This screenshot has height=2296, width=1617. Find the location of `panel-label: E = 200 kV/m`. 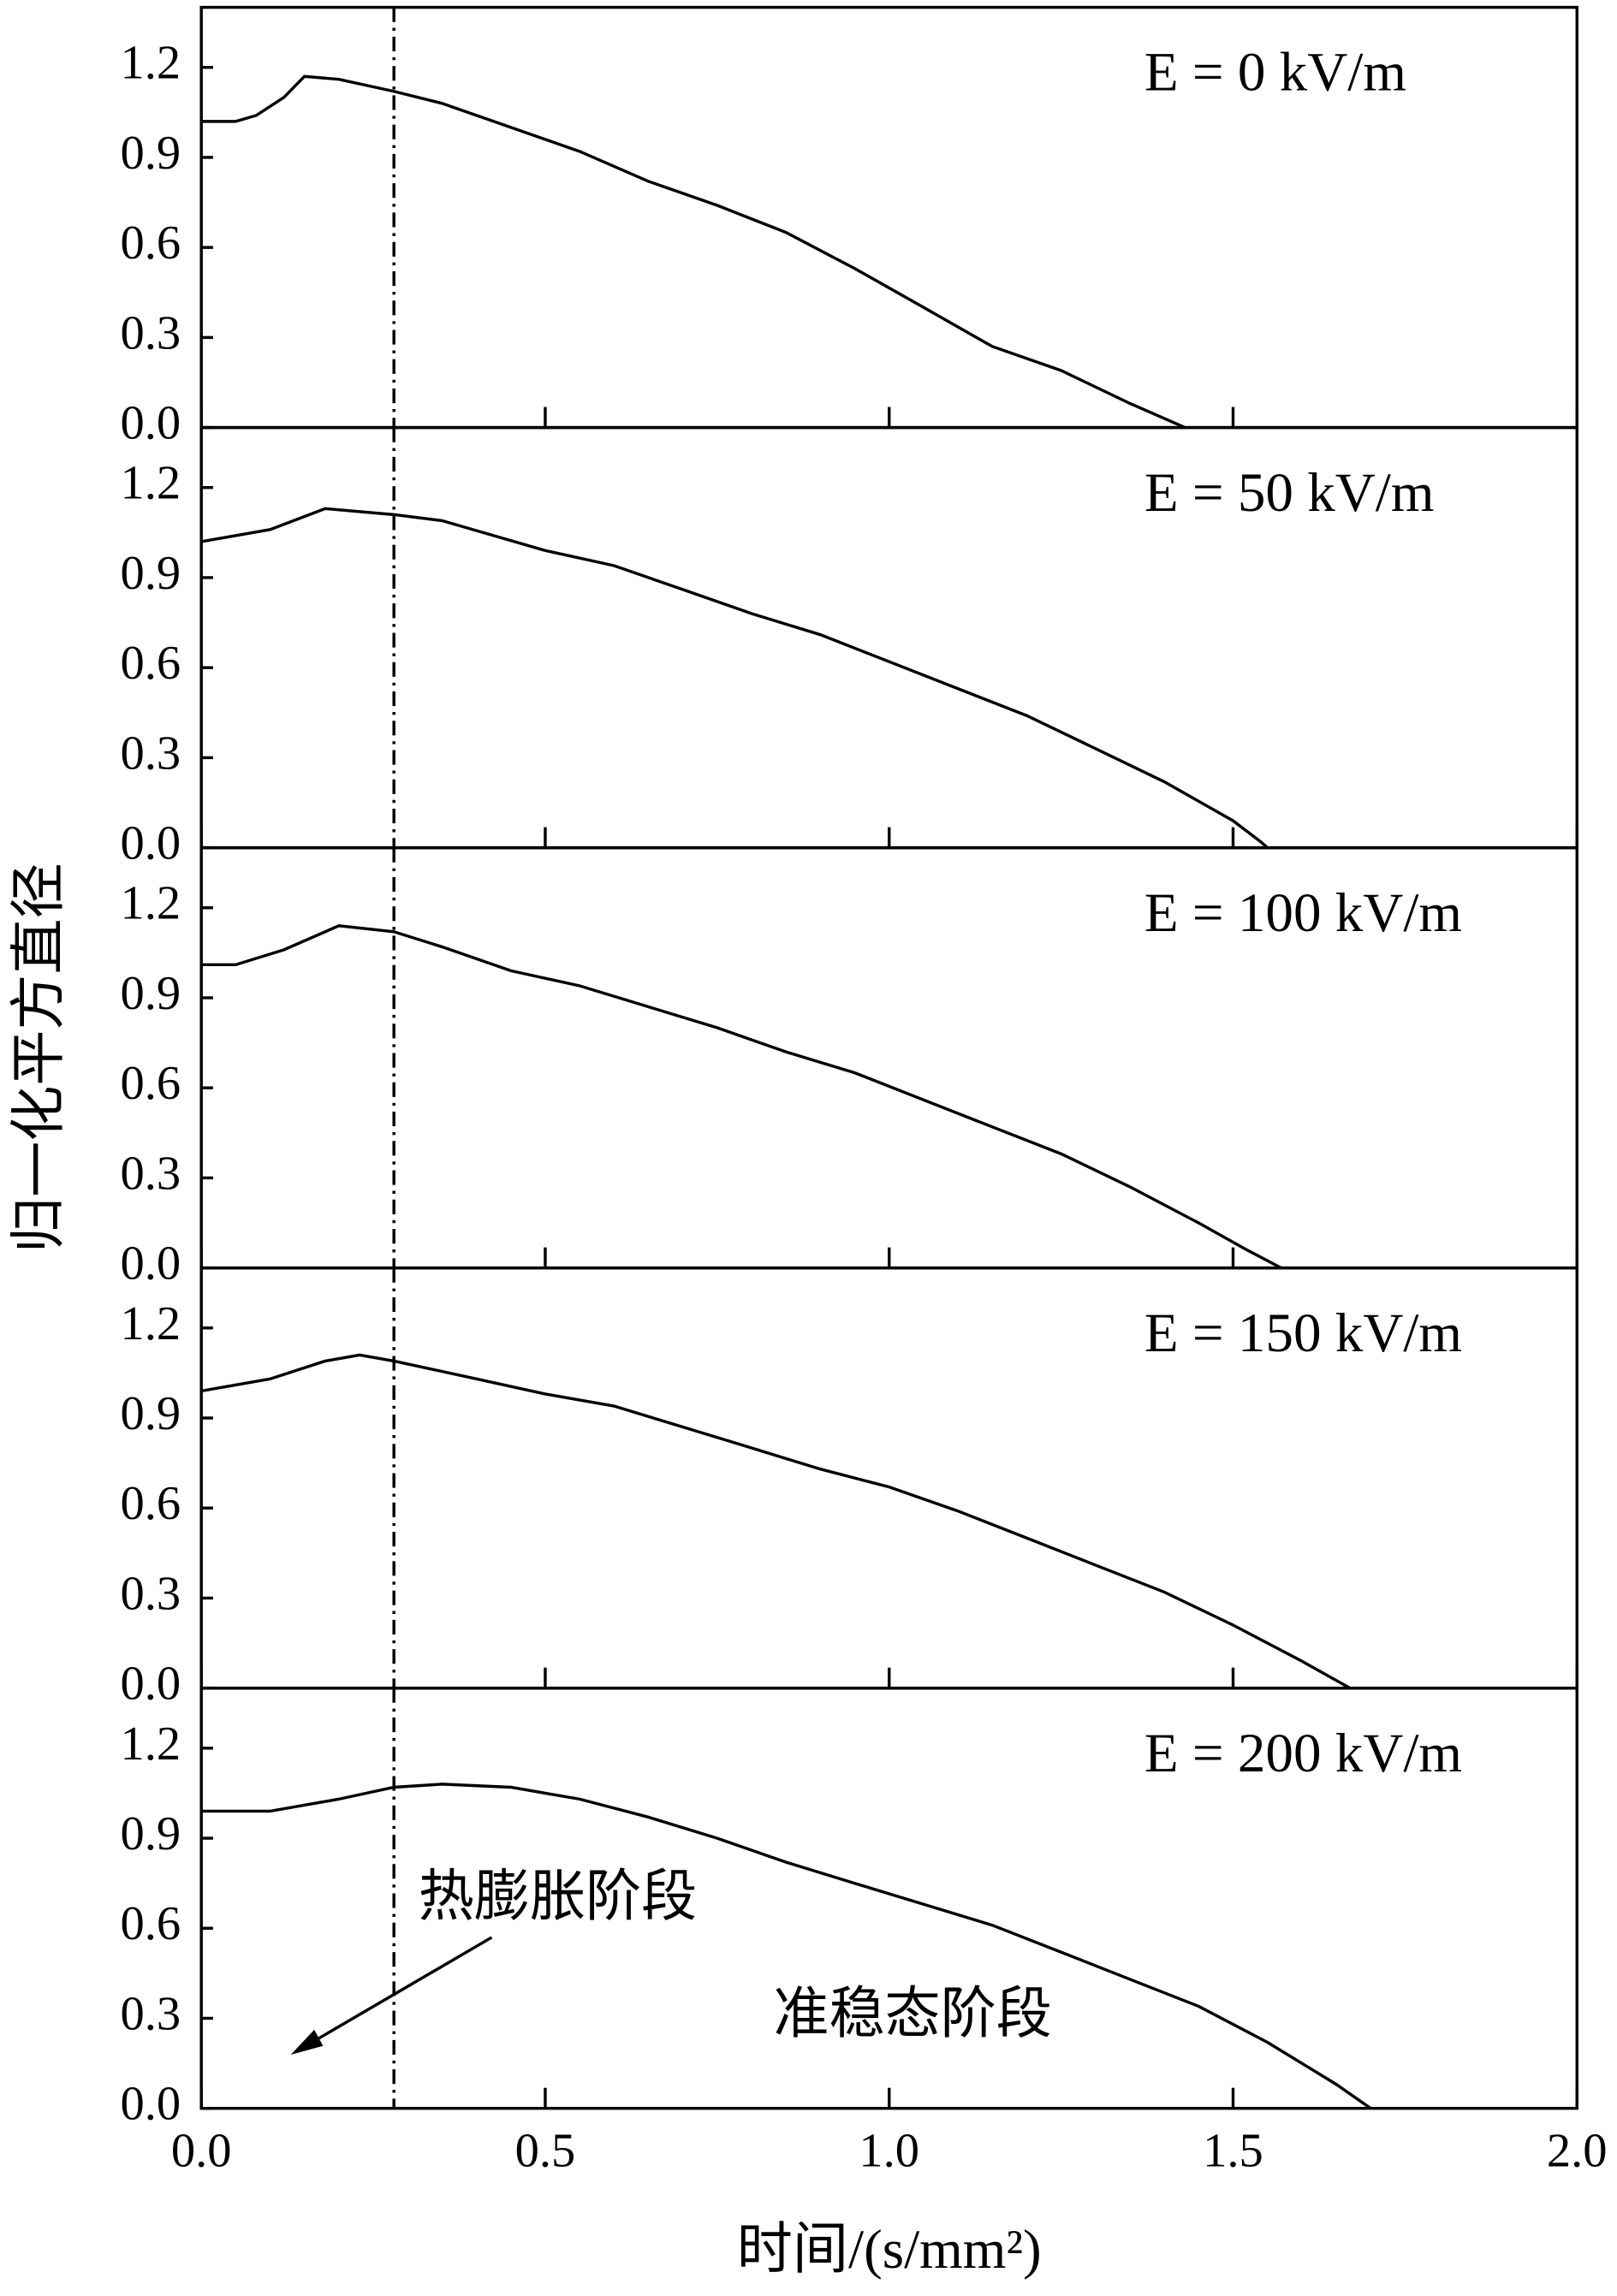

panel-label: E = 200 kV/m is located at coordinates (1303, 1753).